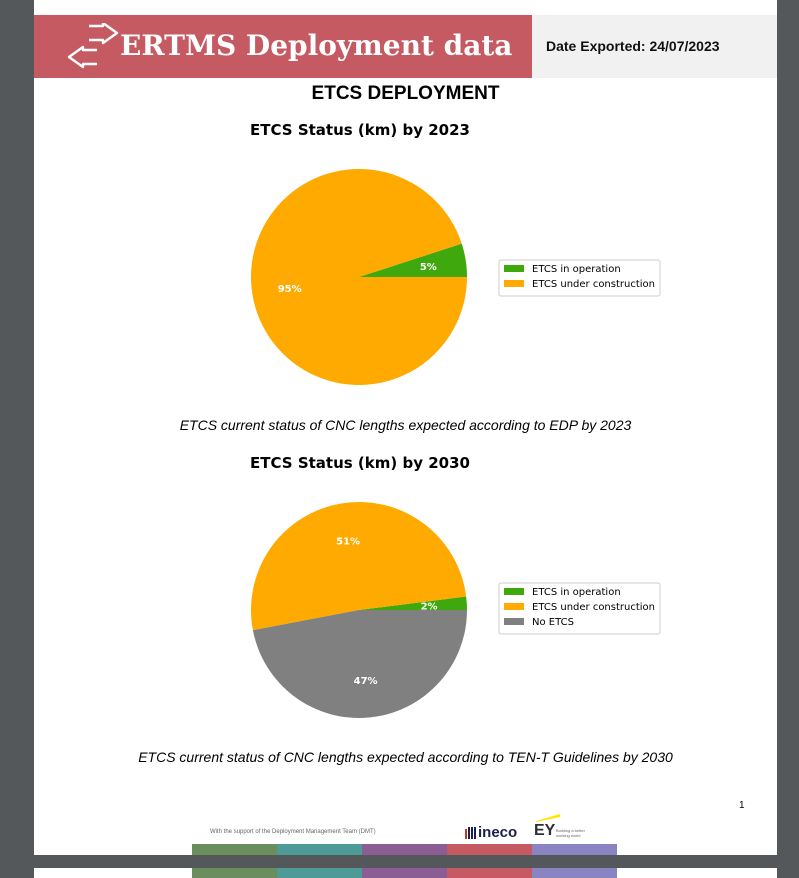  What do you see at coordinates (316, 45) in the screenshot?
I see `app-title: ERTMS Deployment data` at bounding box center [316, 45].